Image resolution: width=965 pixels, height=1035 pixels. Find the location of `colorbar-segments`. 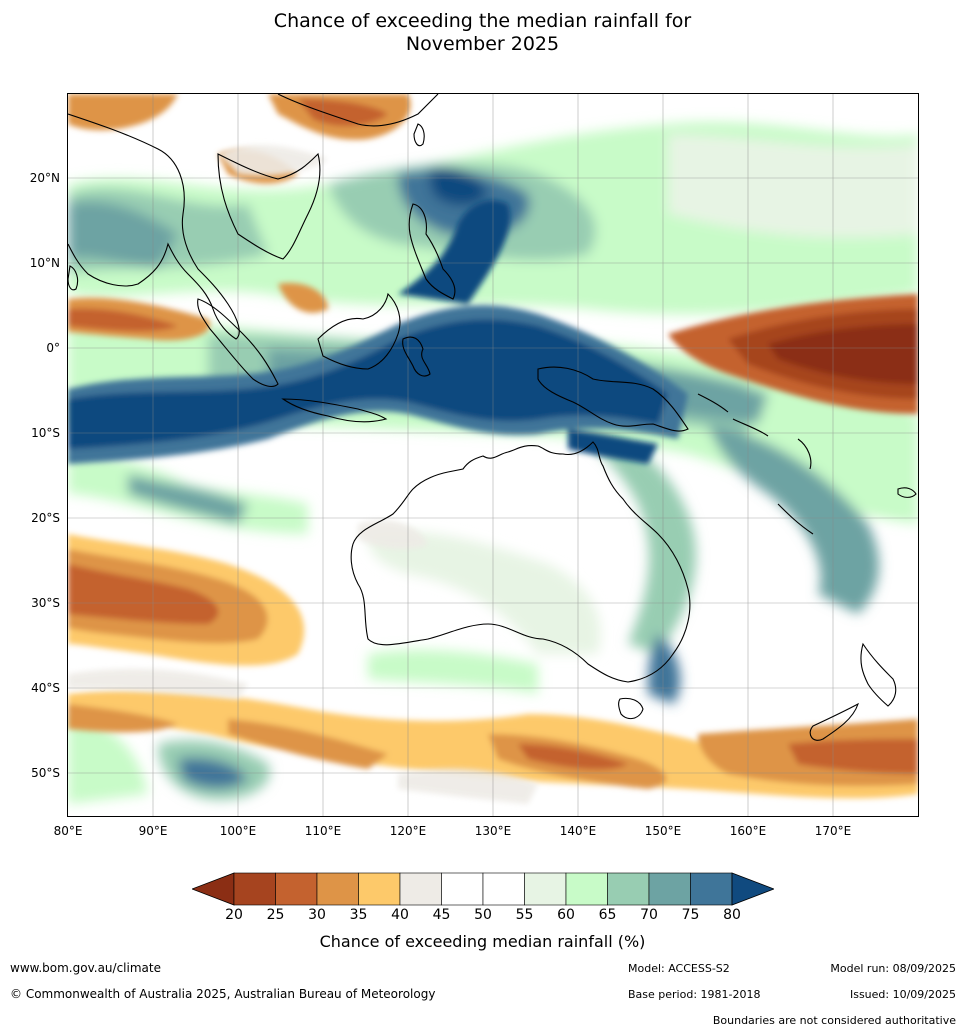

colorbar-segments is located at coordinates (483, 889).